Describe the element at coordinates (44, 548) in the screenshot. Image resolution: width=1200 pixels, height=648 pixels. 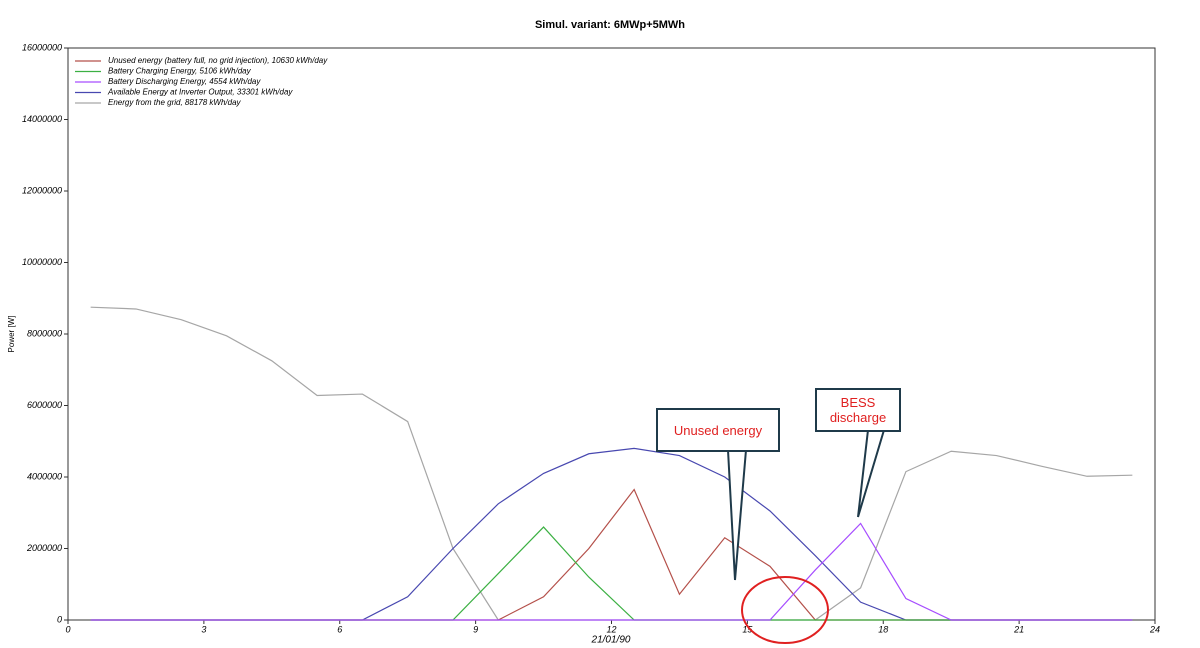
I see `y-tick-label: 2000000` at that location.